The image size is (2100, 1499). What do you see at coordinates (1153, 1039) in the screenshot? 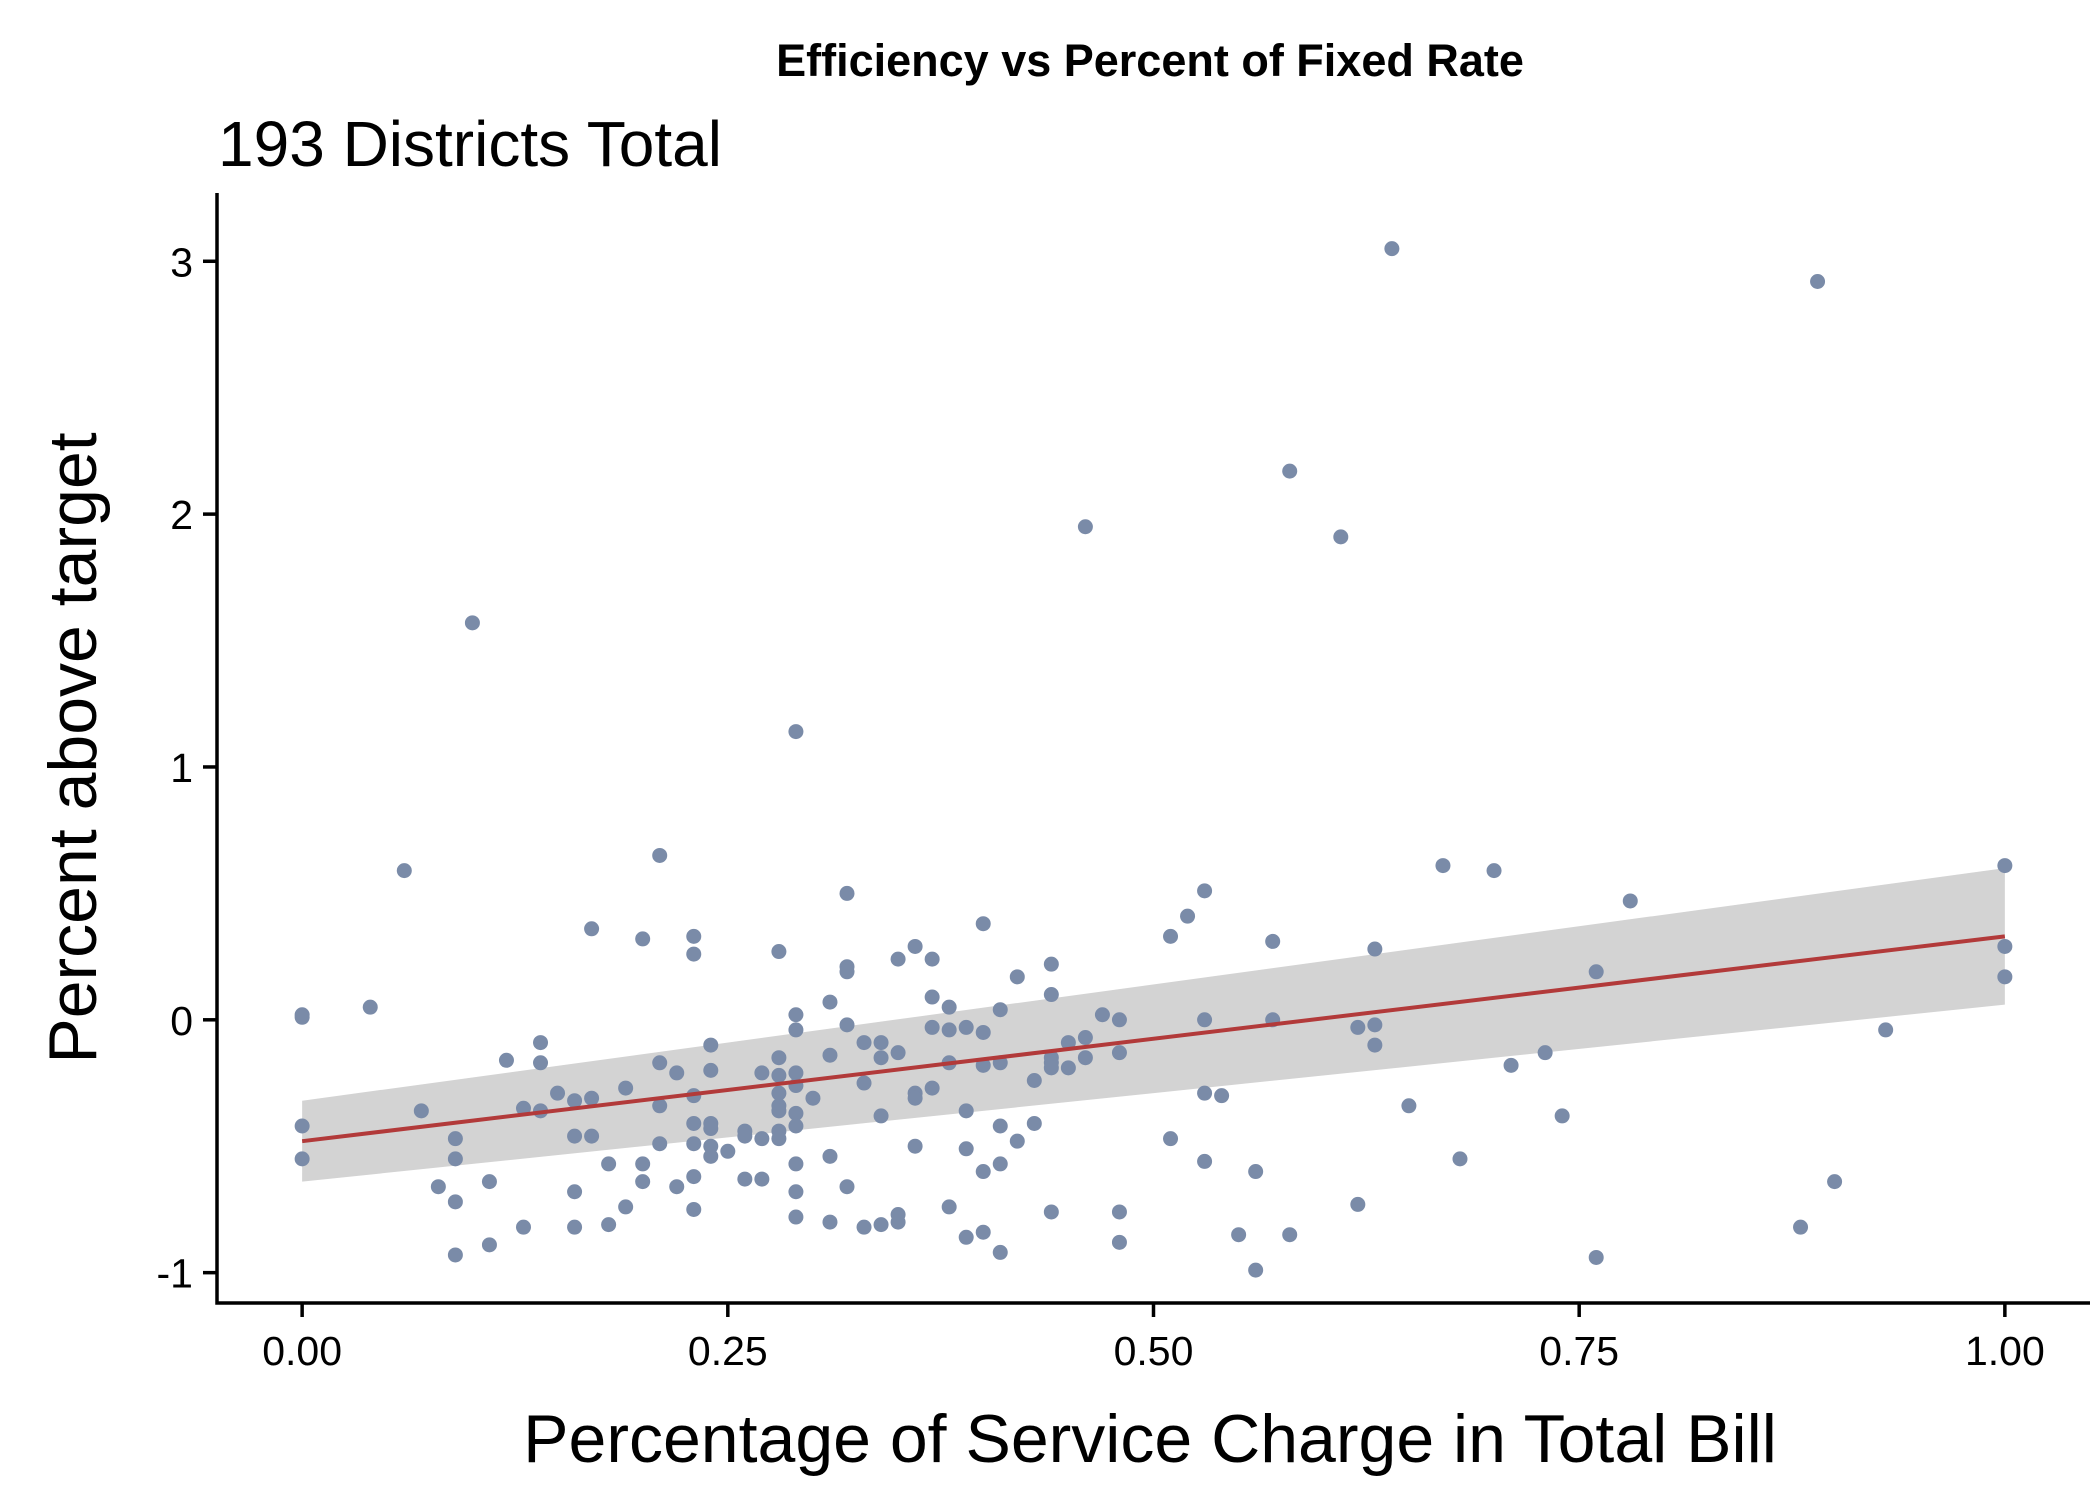
I see `fit-line` at bounding box center [1153, 1039].